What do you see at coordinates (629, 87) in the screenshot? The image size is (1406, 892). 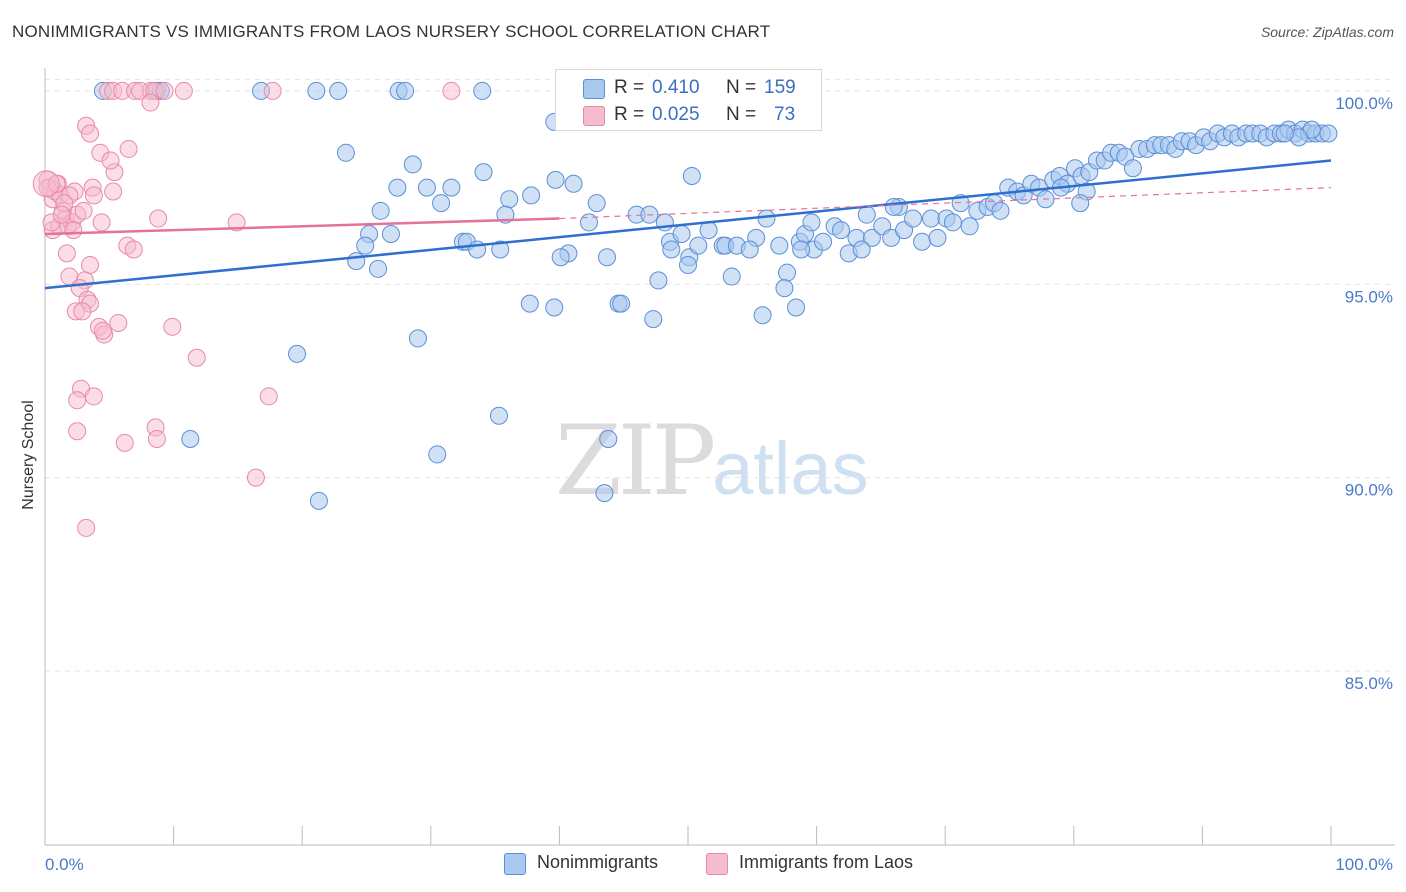 I see `legend-r-label: R =` at bounding box center [629, 87].